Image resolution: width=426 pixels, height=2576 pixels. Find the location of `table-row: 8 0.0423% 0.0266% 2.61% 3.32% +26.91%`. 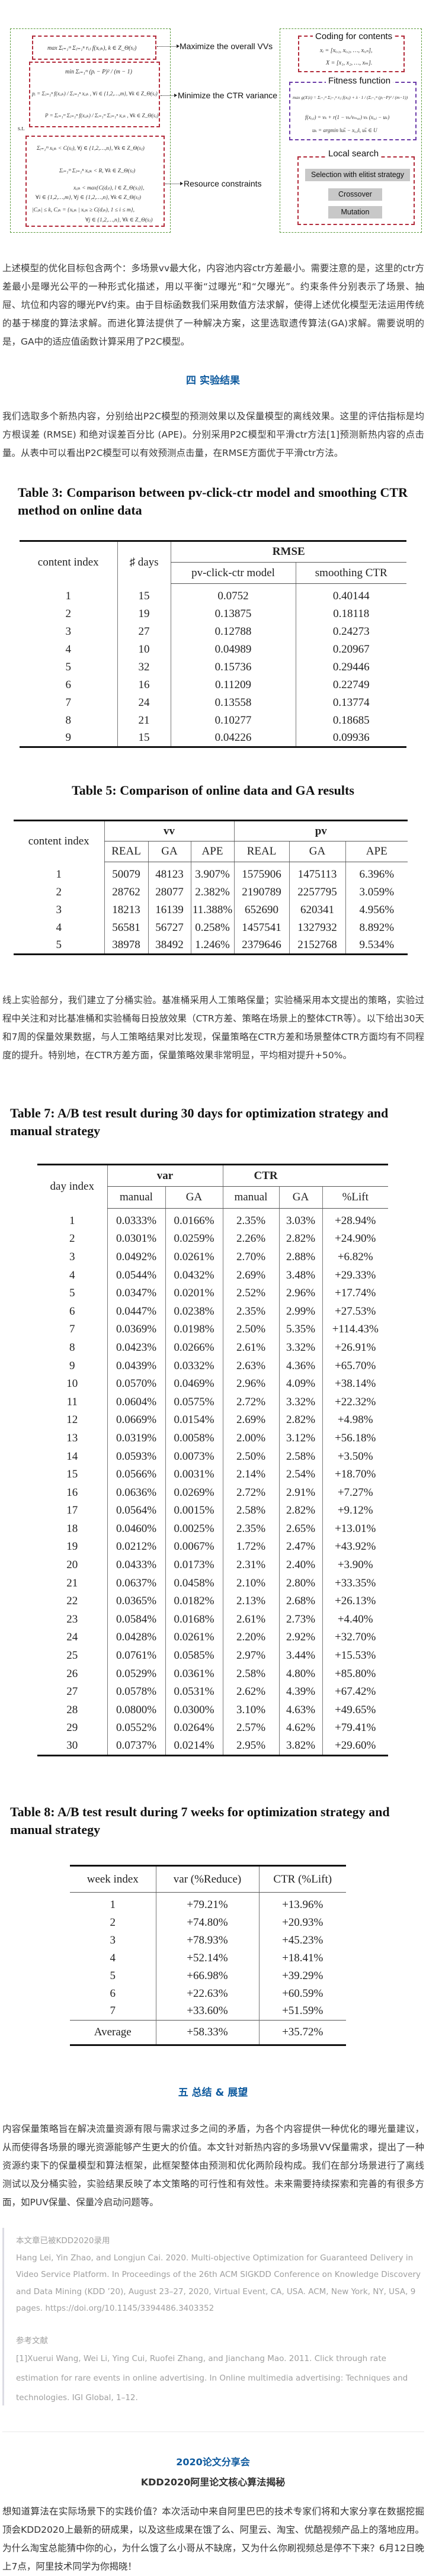

table-row: 8 0.0423% 0.0266% 2.61% 3.32% +26.91% is located at coordinates (212, 1347).